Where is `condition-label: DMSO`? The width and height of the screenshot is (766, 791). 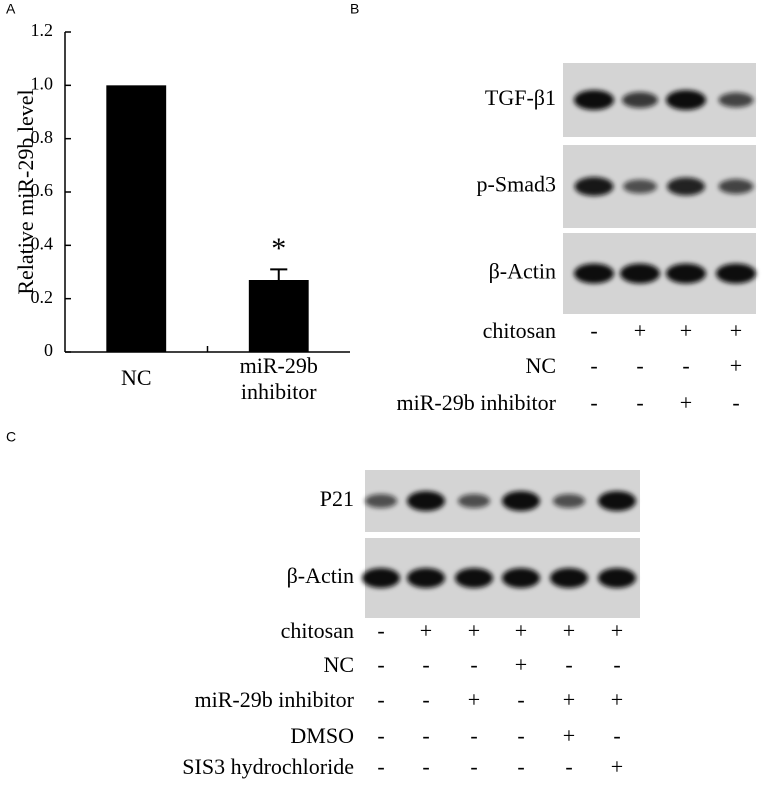
condition-label: DMSO is located at coordinates (322, 735).